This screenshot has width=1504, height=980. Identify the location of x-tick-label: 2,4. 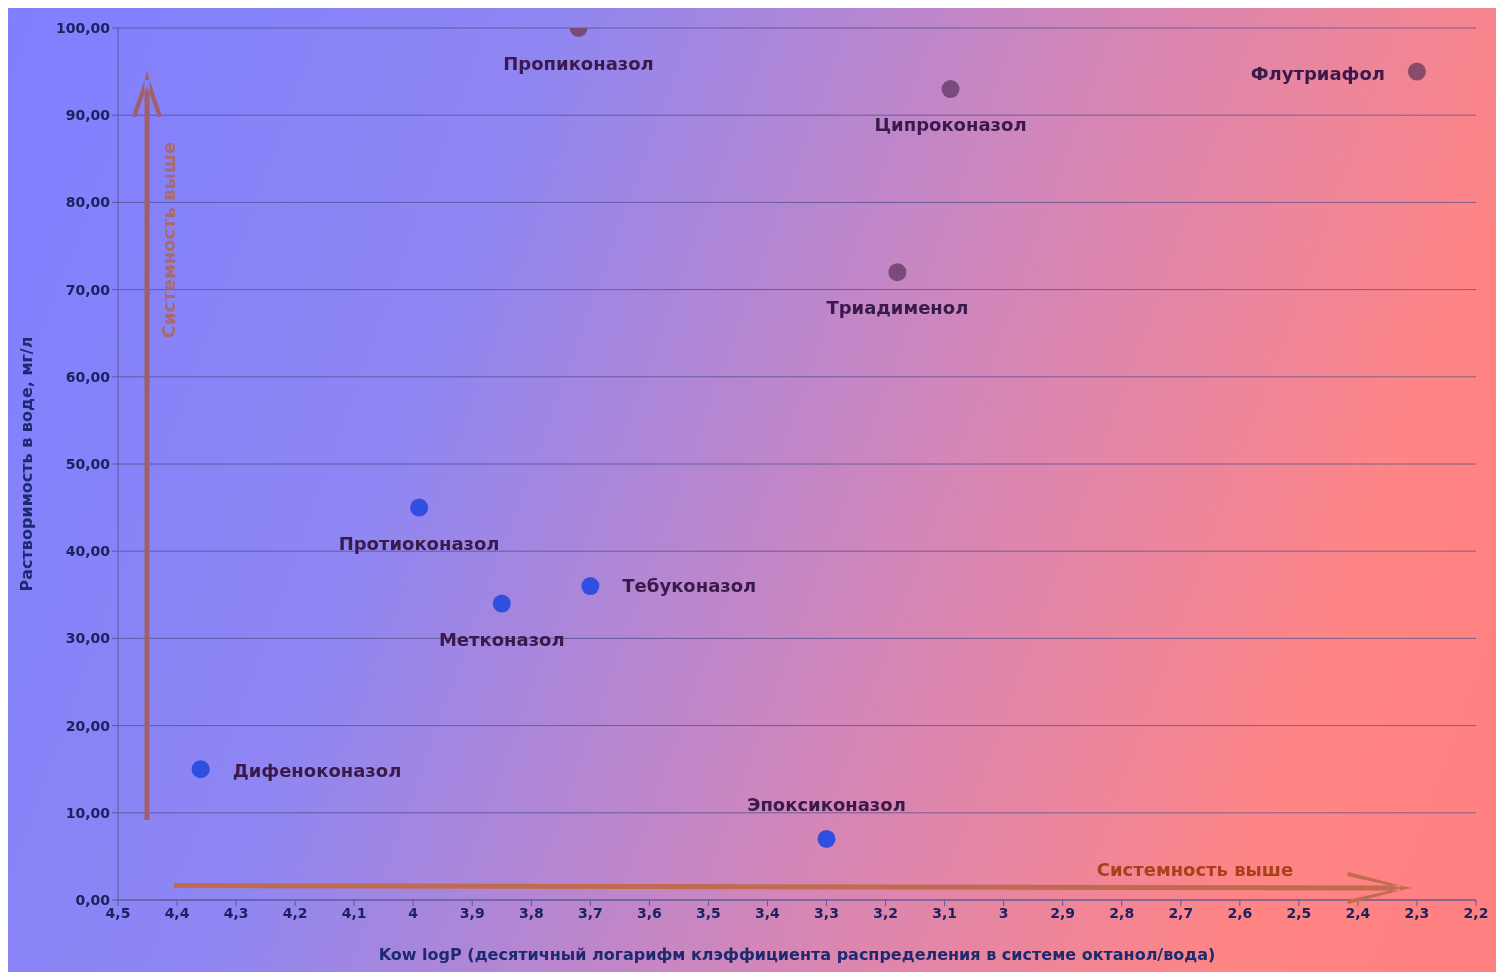
(1358, 912).